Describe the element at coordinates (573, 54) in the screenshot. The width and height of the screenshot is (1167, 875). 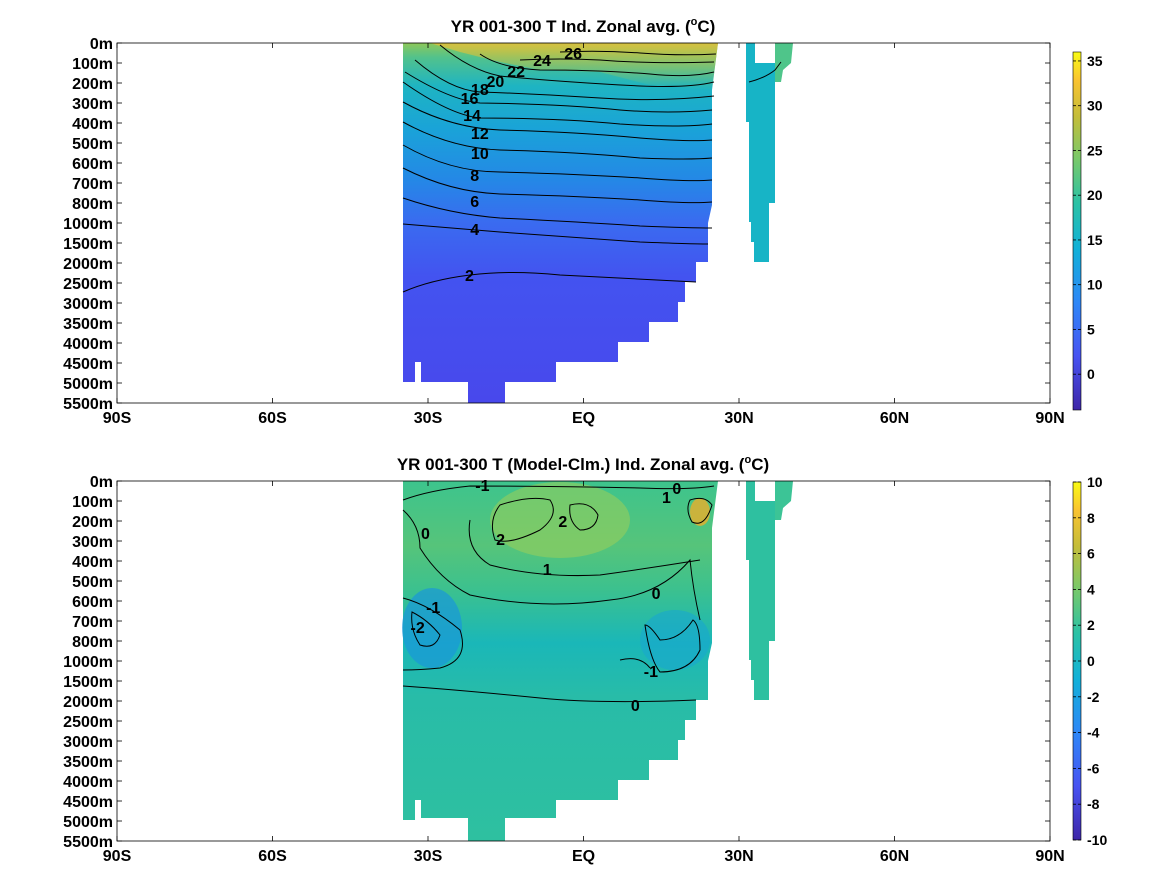
I see `contour-label: 26` at that location.